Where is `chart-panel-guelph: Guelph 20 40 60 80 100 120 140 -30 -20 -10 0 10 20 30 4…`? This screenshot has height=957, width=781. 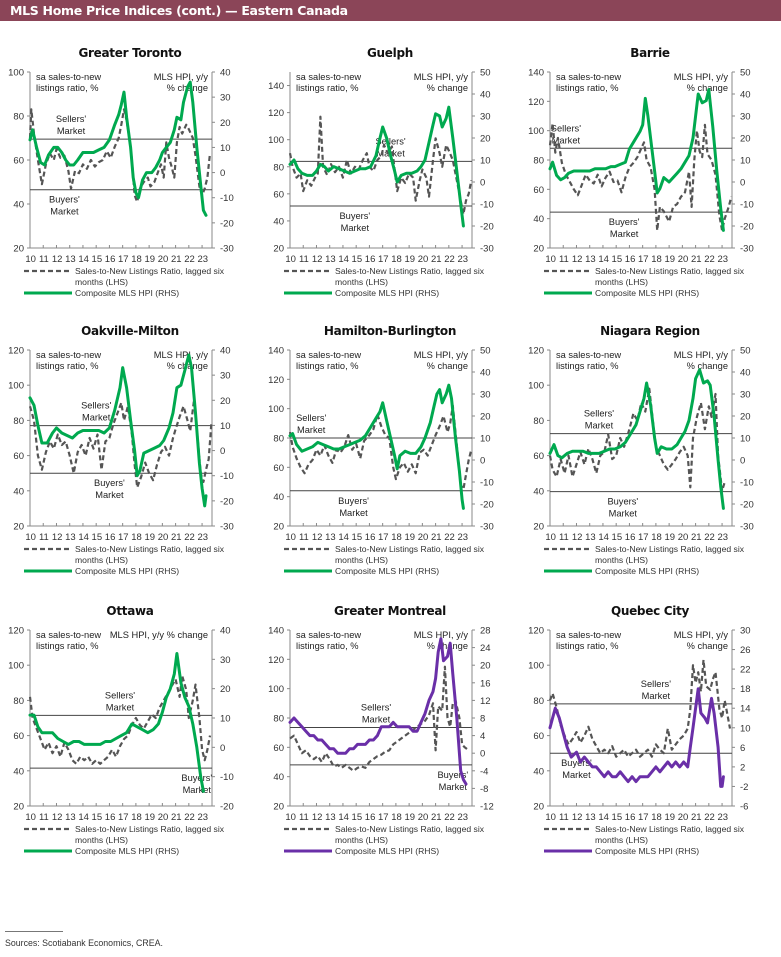 chart-panel-guelph: Guelph 20 40 60 80 100 120 140 -30 -20 -10 0 10 20 30 4… is located at coordinates (390, 177).